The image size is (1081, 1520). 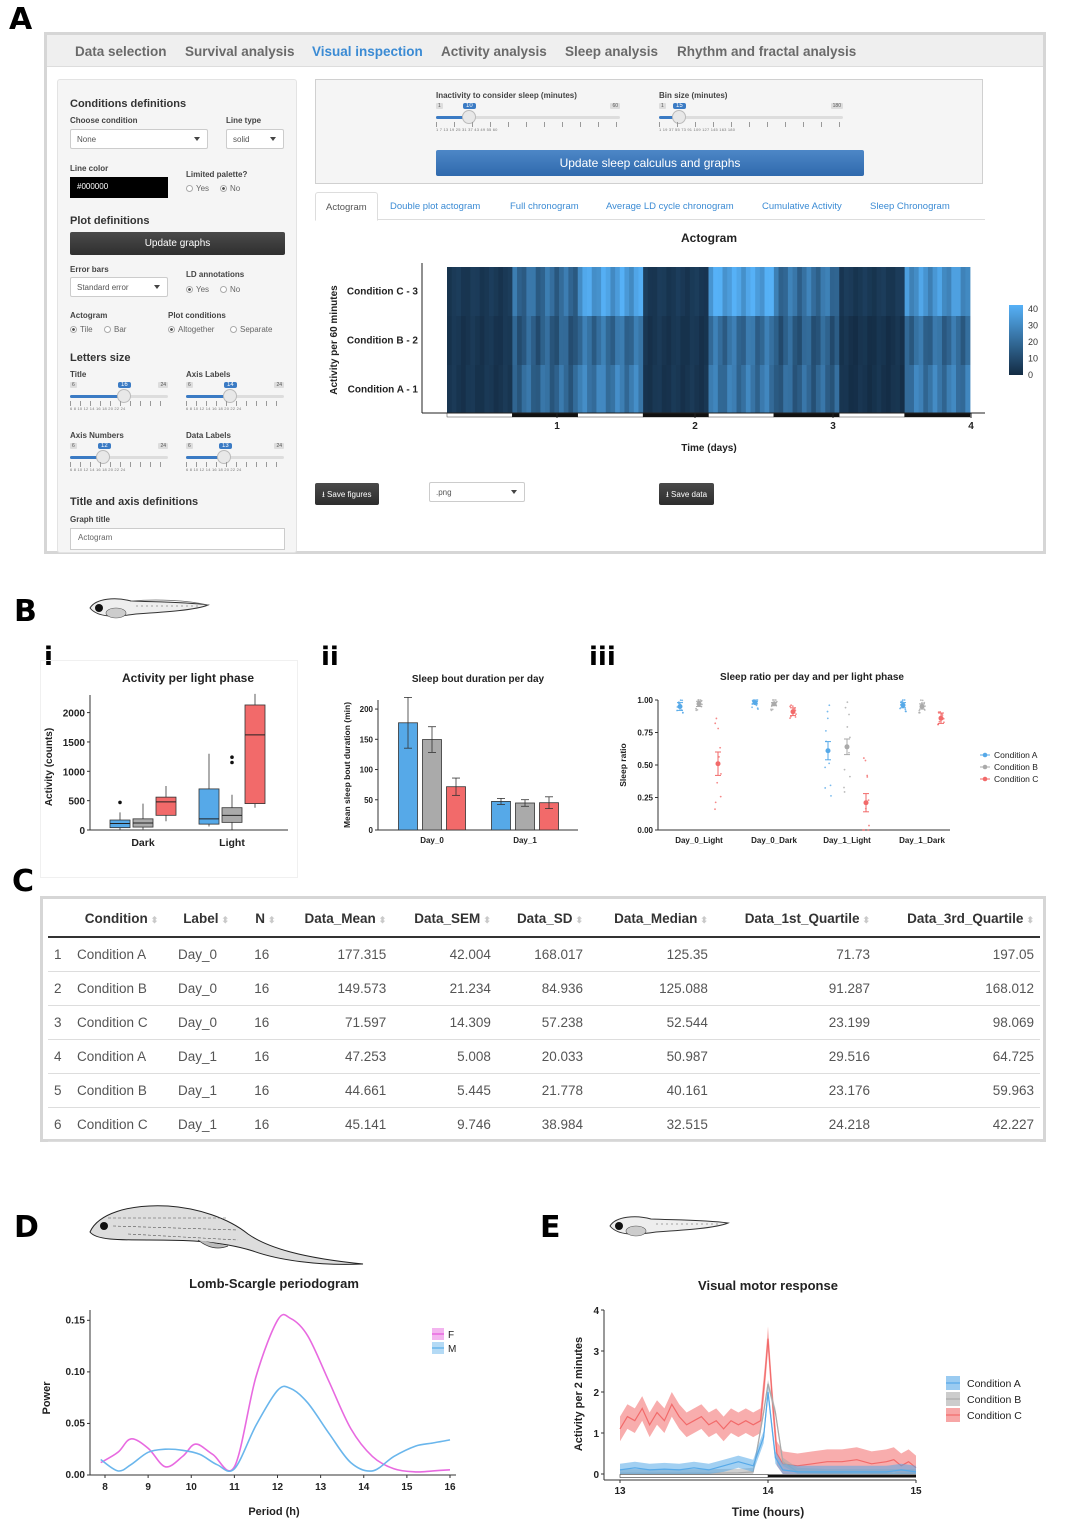 What do you see at coordinates (81, 329) in the screenshot?
I see `actogram-tile-radio: Tile` at bounding box center [81, 329].